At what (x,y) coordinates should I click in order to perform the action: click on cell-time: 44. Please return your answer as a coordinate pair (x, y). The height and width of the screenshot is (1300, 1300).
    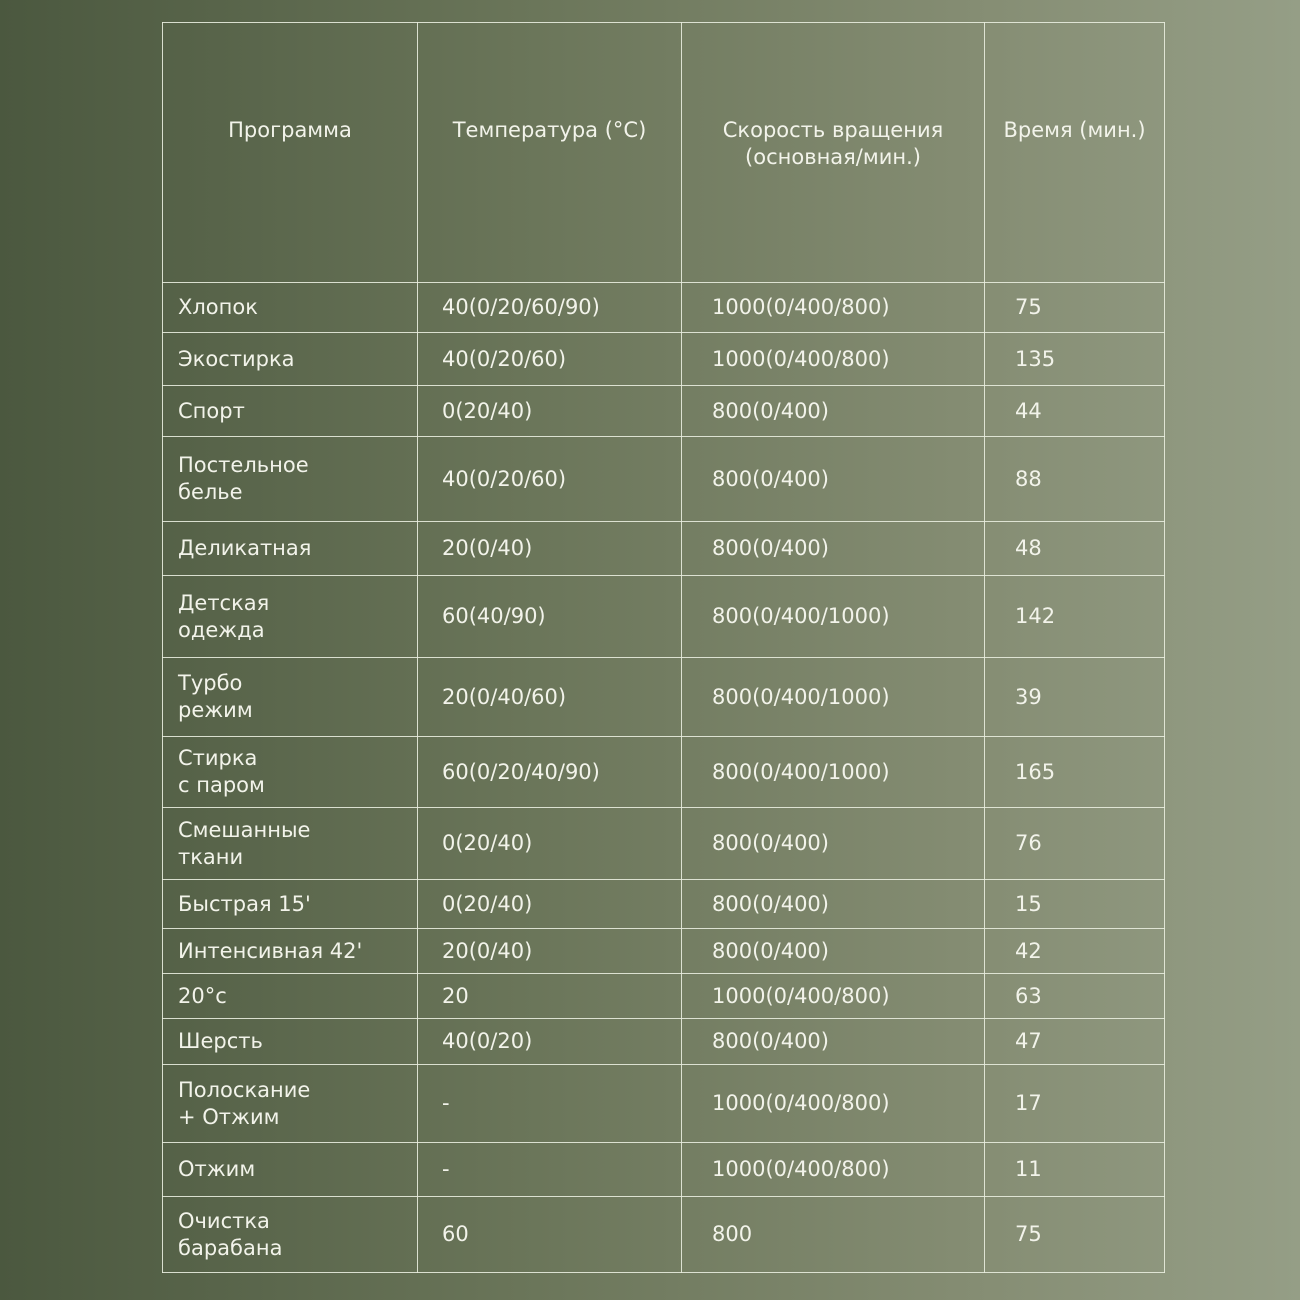
    Looking at the image, I should click on (1074, 411).